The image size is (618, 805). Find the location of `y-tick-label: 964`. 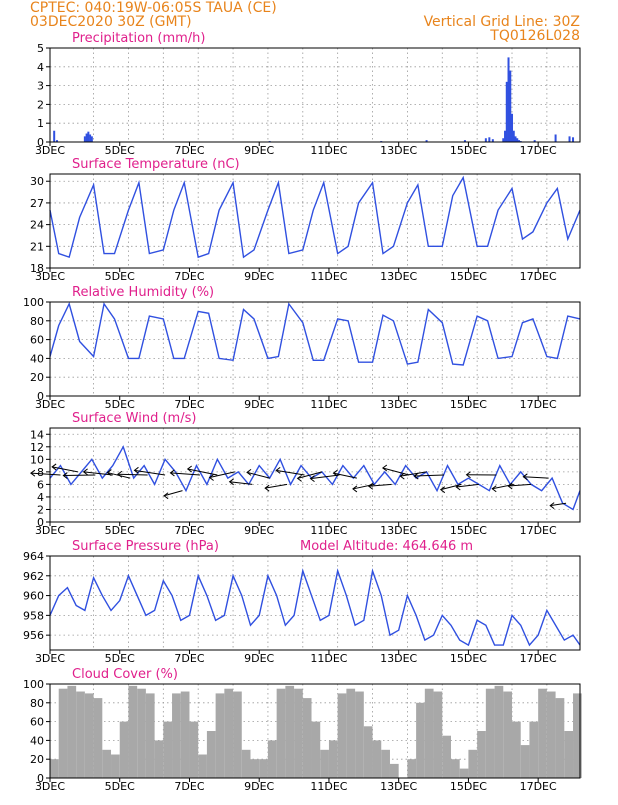

y-tick-label: 964 is located at coordinates (33, 556).